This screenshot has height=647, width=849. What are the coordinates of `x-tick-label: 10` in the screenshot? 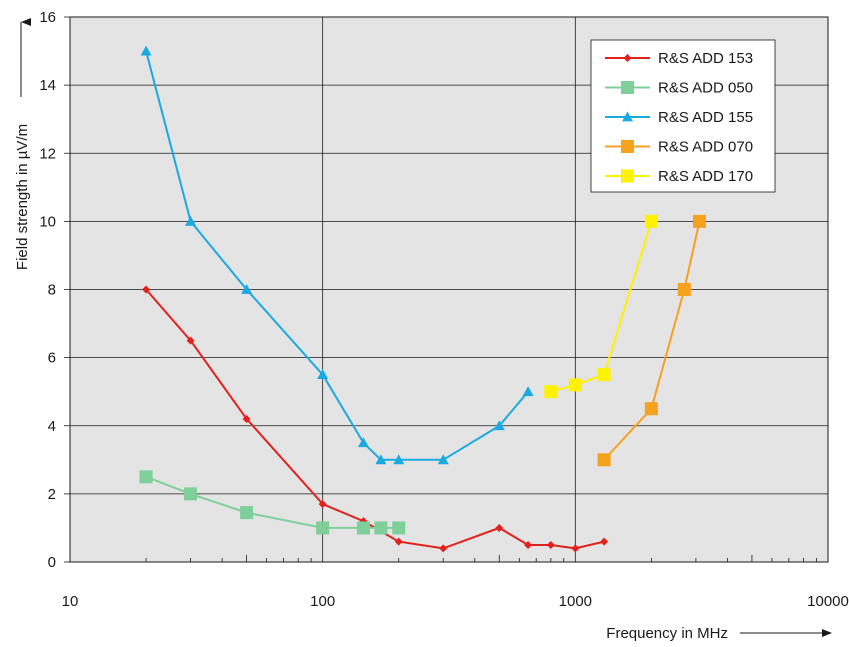 It's located at (70, 601).